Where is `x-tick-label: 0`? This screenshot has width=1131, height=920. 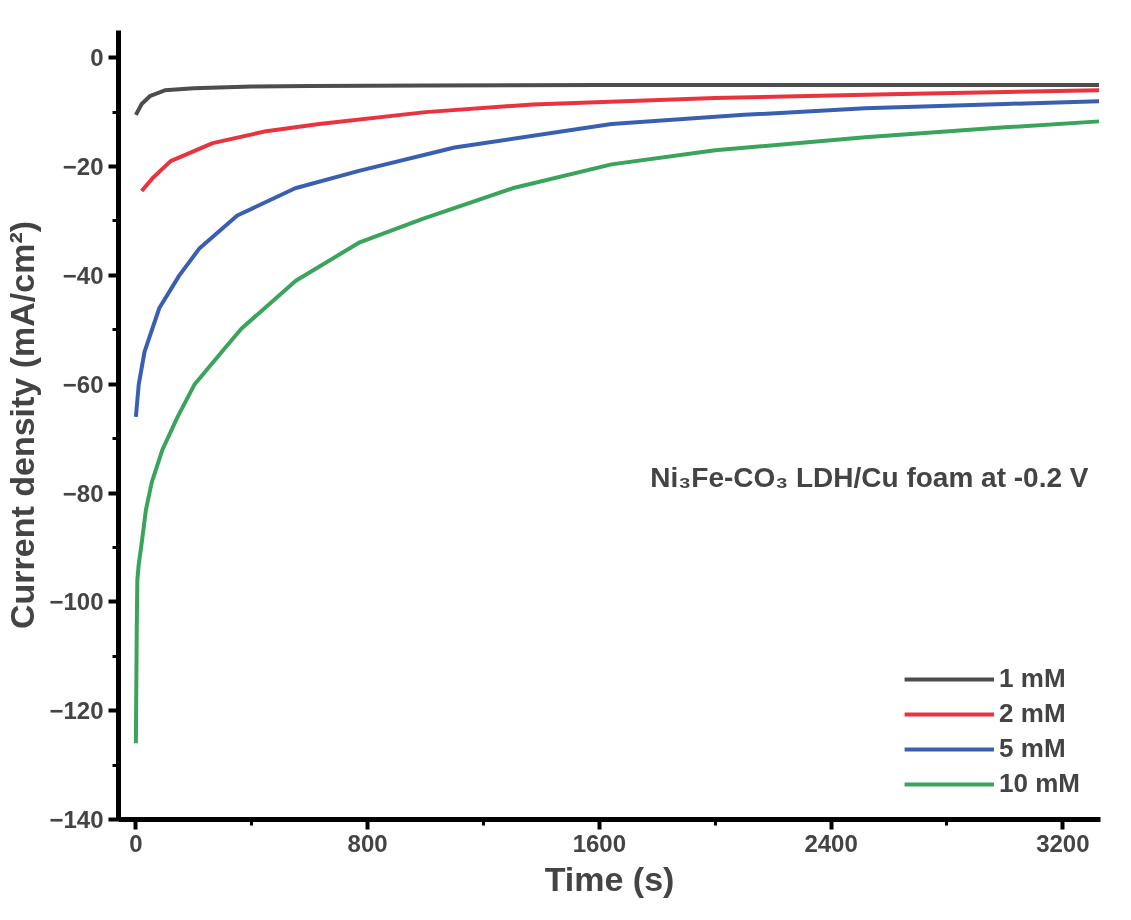 x-tick-label: 0 is located at coordinates (136, 843).